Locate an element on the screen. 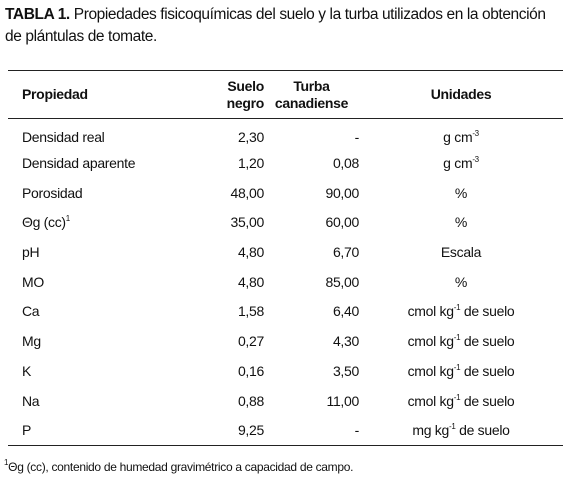 The width and height of the screenshot is (570, 484). table-cell: P is located at coordinates (27, 429).